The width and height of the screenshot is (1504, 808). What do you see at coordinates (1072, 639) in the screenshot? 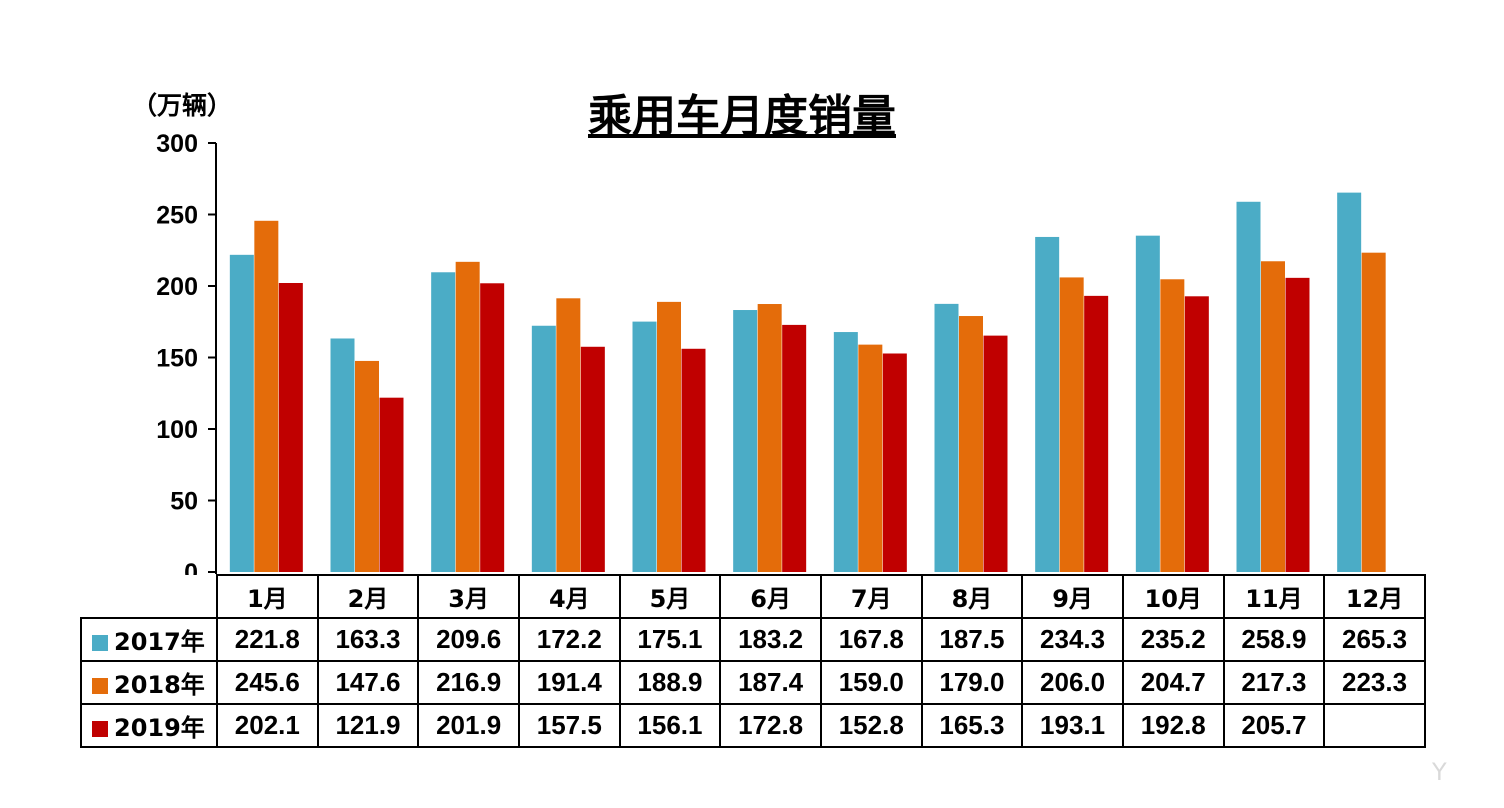
I see `data-label: 234.3` at bounding box center [1072, 639].